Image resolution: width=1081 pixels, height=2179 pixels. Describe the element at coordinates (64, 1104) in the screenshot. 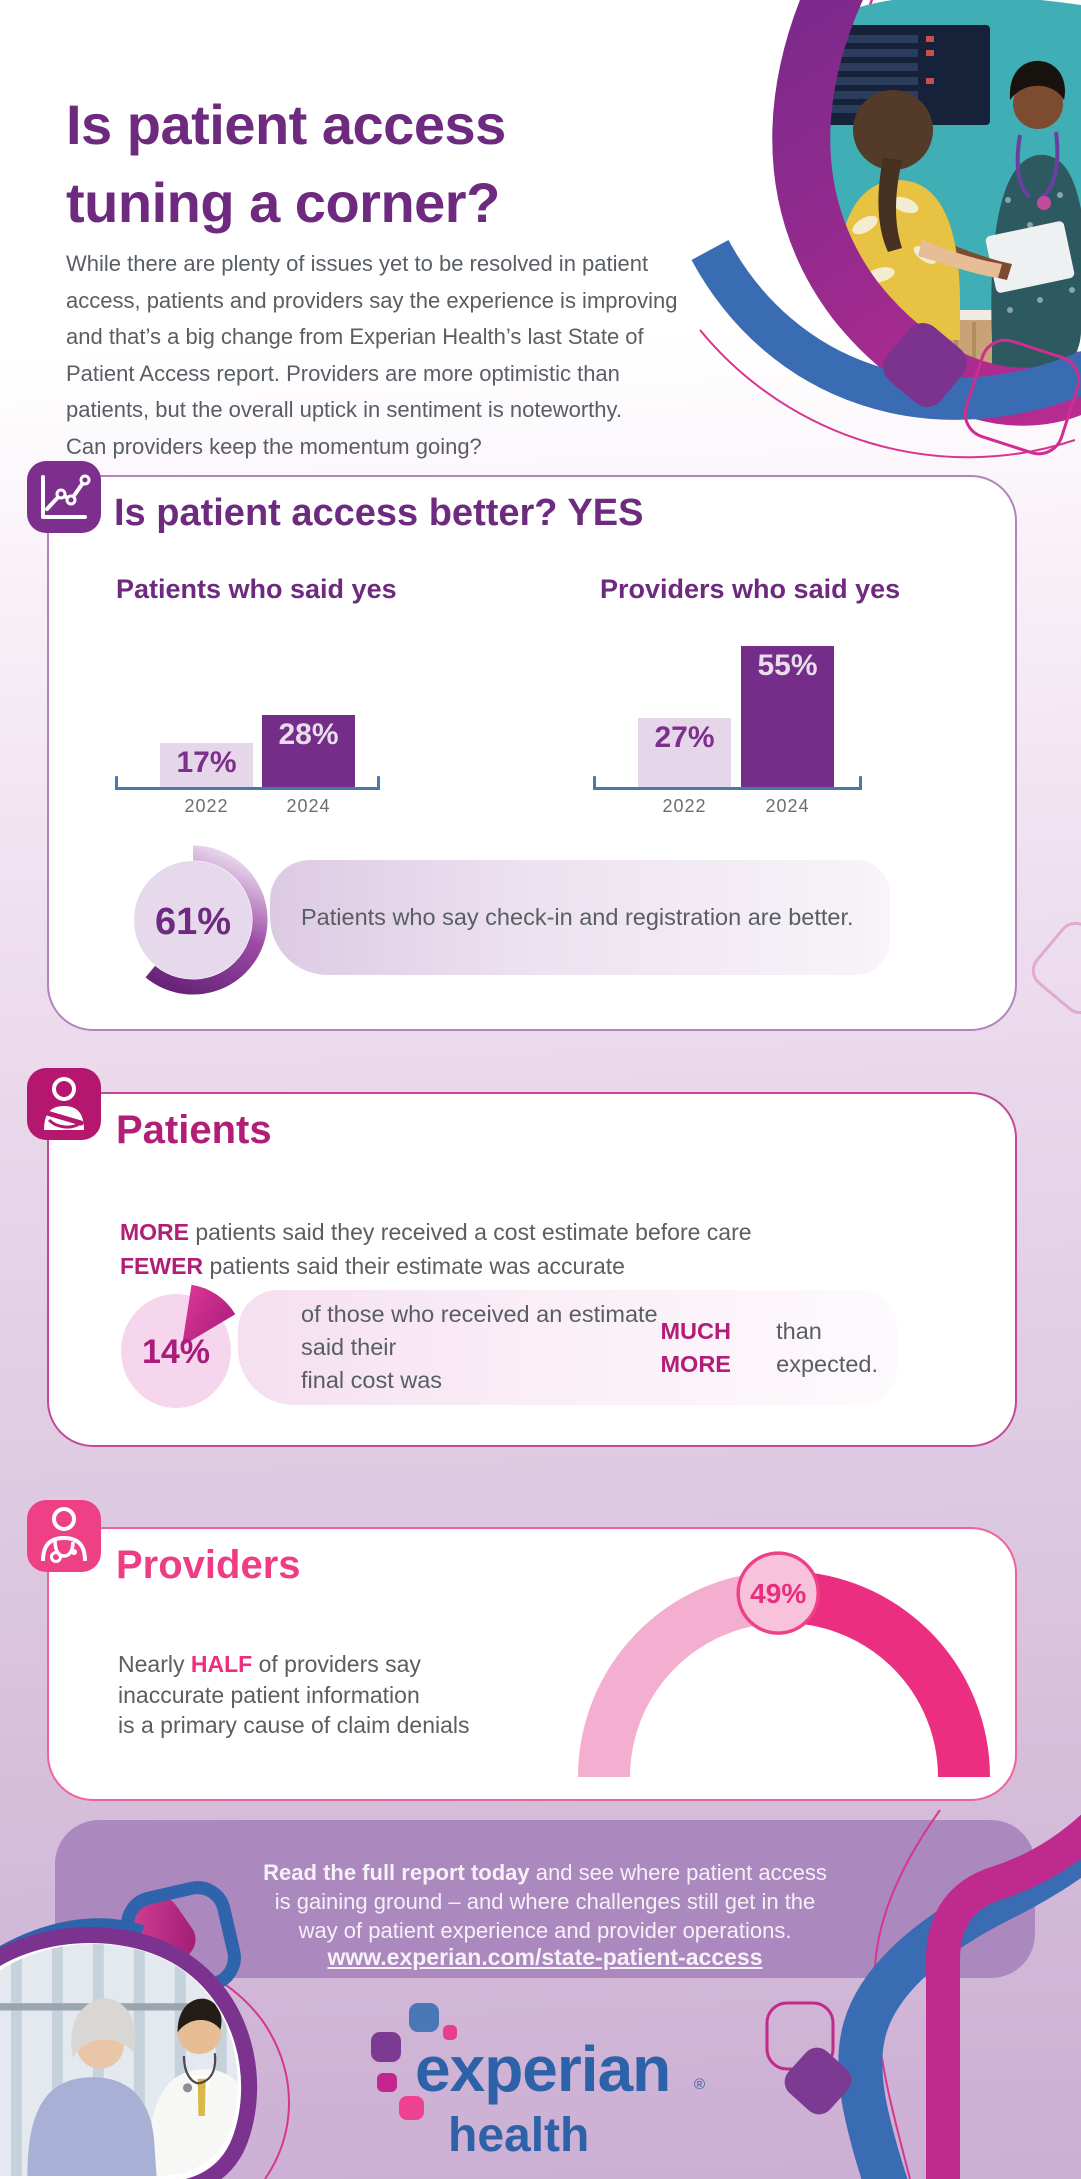

I see `patient-arm-sling-icon` at that location.